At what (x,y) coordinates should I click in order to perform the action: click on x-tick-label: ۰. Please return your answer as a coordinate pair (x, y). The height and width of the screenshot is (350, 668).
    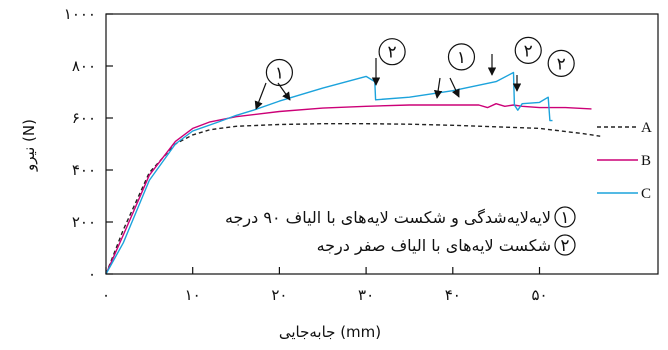
    Looking at the image, I should click on (106, 295).